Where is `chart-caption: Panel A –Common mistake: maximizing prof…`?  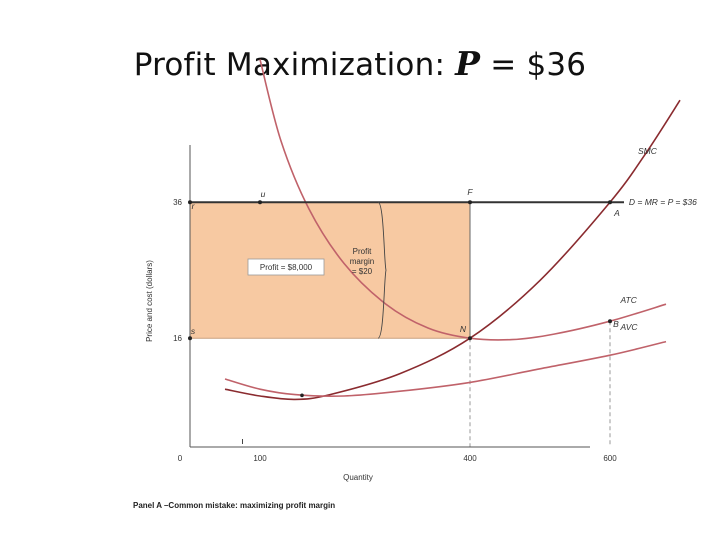
chart-caption: Panel A –Common mistake: maximizing prof… is located at coordinates (234, 505).